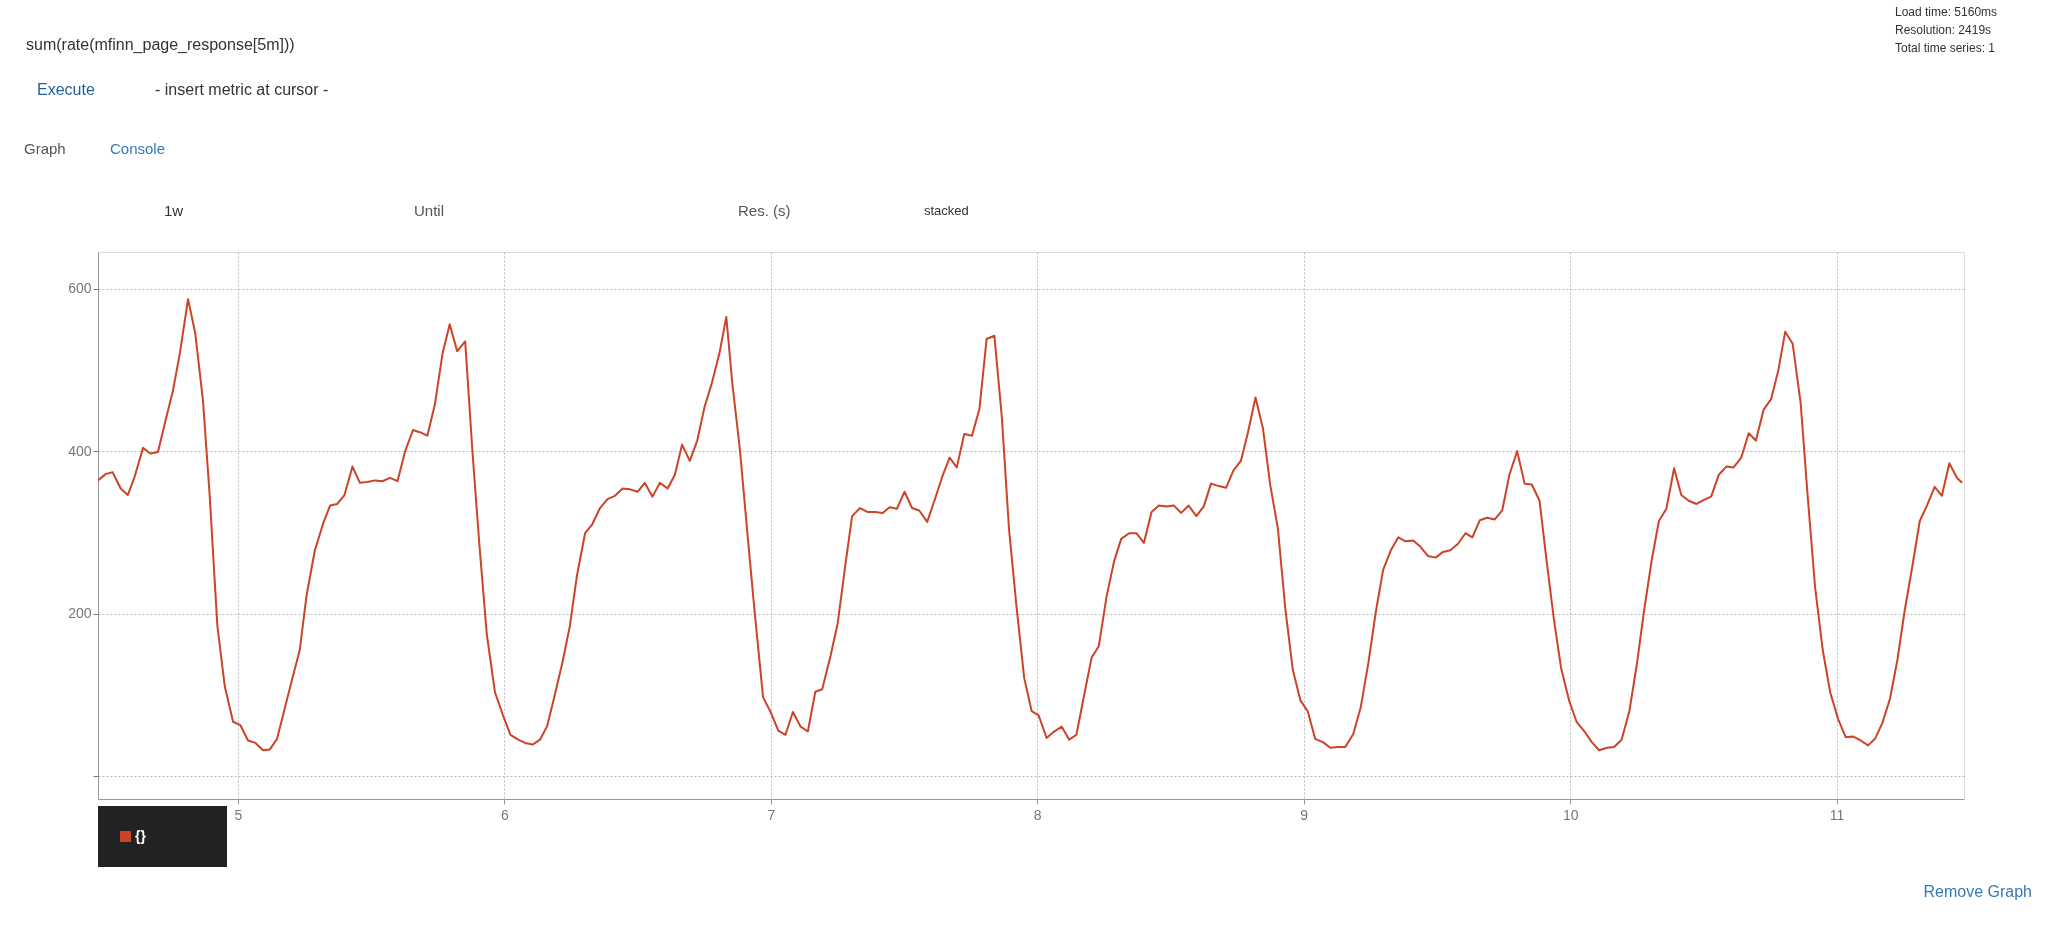  I want to click on text: Load time: 5160ms, so click(1946, 12).